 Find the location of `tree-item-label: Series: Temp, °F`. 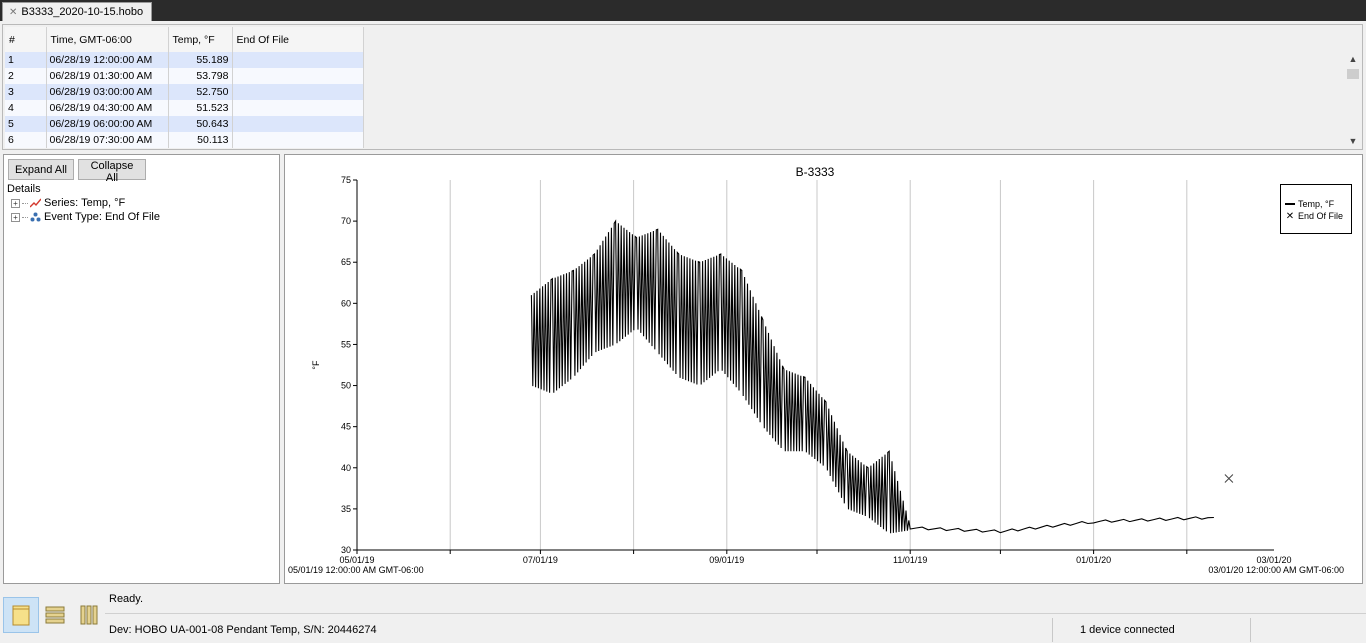

tree-item-label: Series: Temp, °F is located at coordinates (85, 203).